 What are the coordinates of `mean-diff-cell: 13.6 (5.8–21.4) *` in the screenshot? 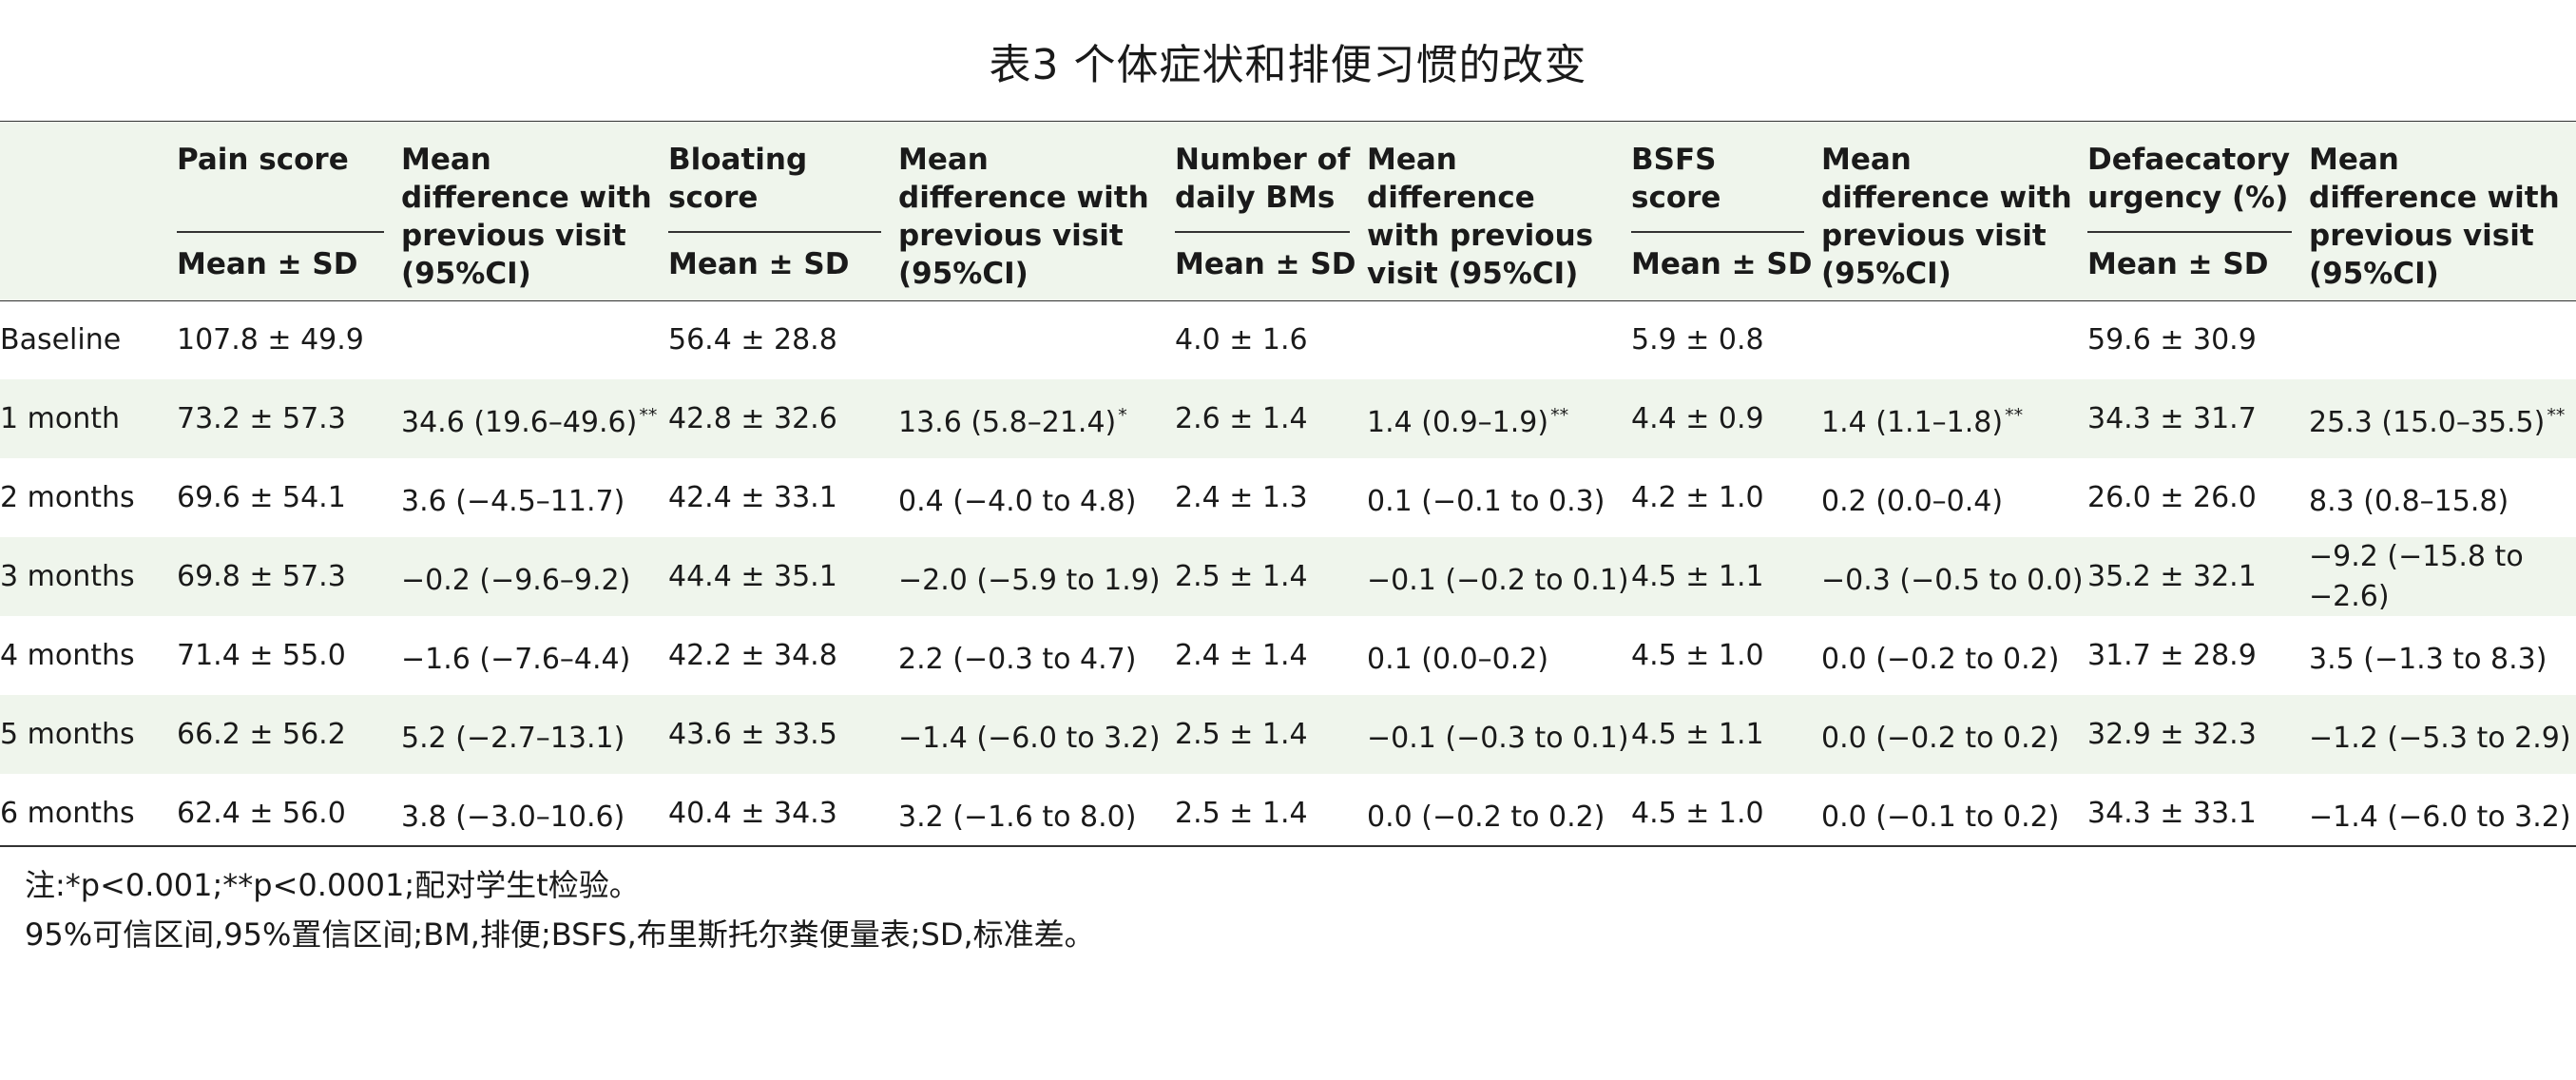 It's located at (1036, 418).